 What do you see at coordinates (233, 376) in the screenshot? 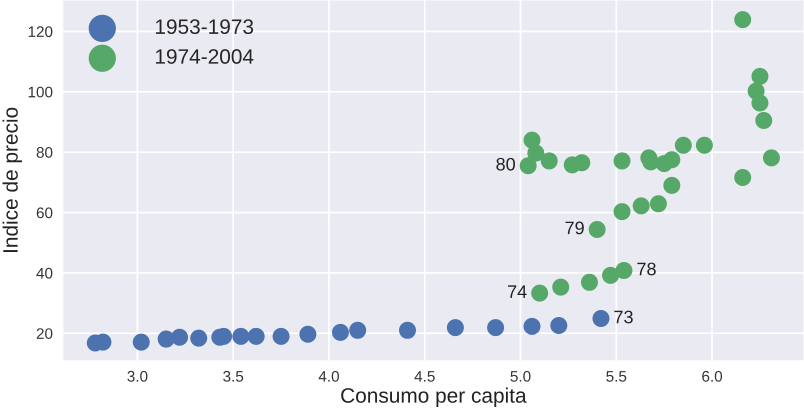
I see `x-tick-label: 3.5` at bounding box center [233, 376].